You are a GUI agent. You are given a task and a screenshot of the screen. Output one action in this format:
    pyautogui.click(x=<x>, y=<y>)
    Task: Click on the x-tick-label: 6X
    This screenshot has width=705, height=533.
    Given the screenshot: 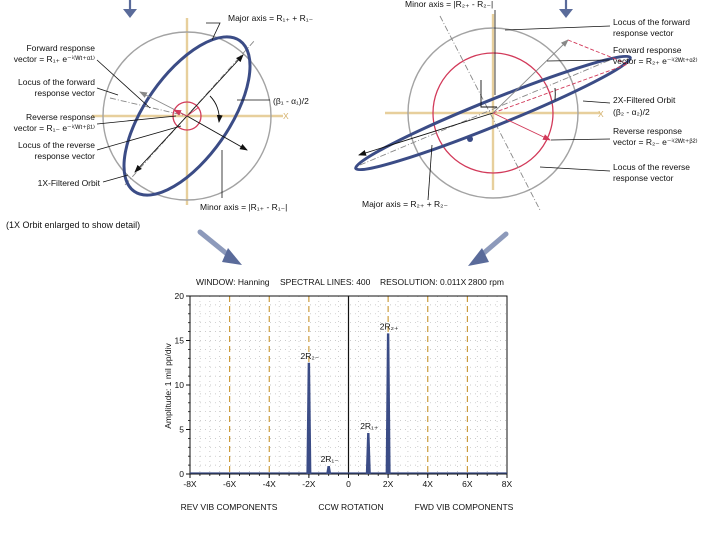 What is the action you would take?
    pyautogui.click(x=467, y=484)
    